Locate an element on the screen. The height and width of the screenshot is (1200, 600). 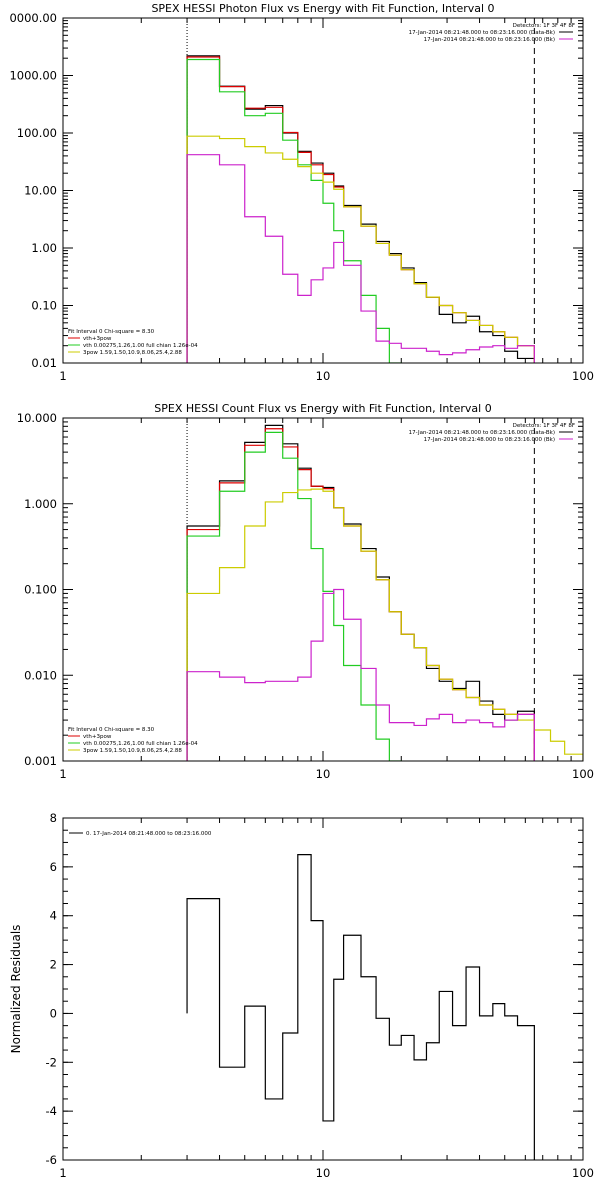
series-residuals is located at coordinates (360, 1007).